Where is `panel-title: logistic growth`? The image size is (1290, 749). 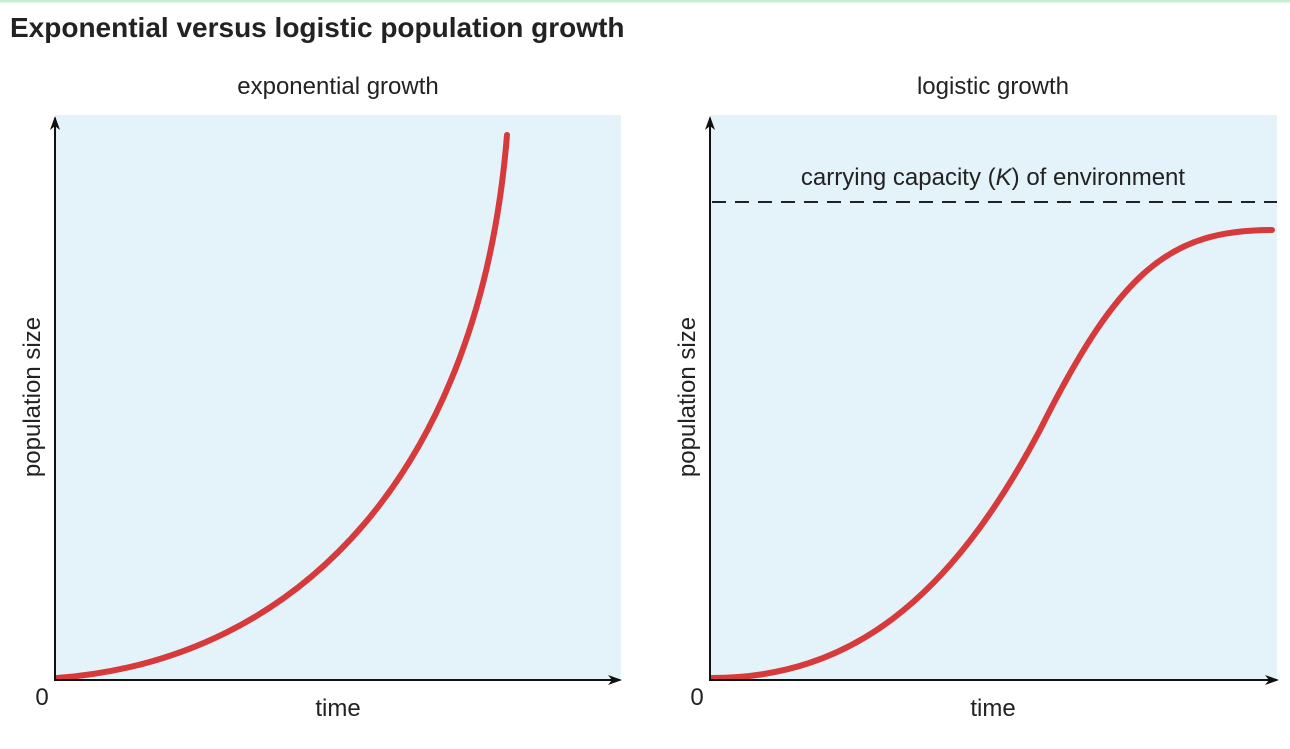
panel-title: logistic growth is located at coordinates (993, 86).